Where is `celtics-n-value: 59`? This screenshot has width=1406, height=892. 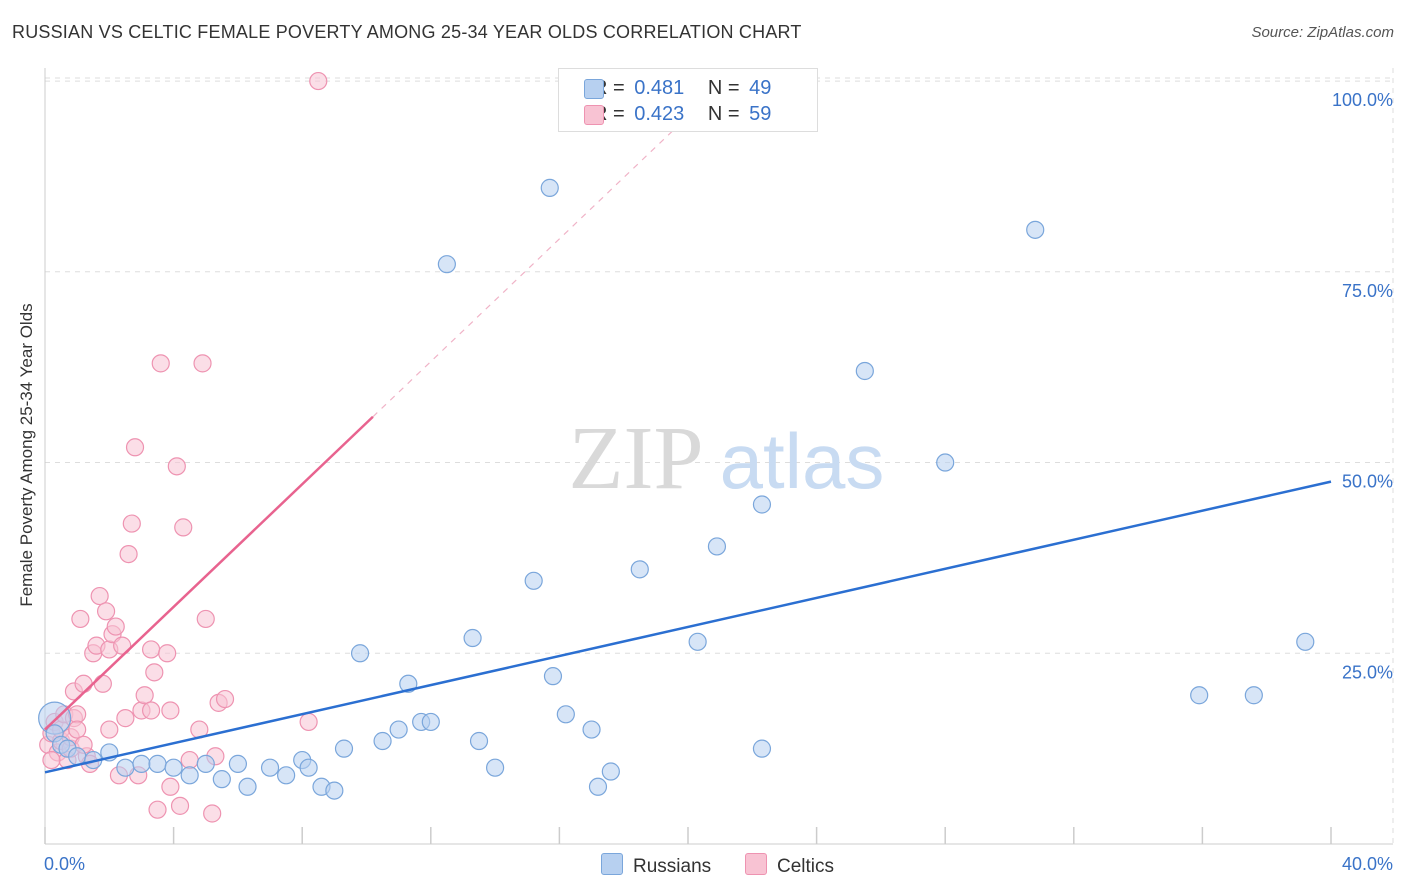
celtics-n-value: 59 is located at coordinates (760, 114).